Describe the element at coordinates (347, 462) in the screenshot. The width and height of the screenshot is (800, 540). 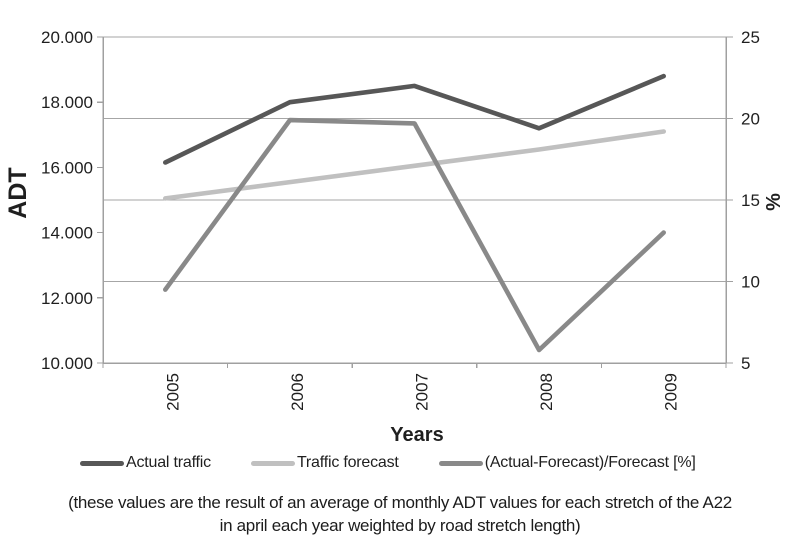
I see `legend-label: Traffic forecast` at that location.